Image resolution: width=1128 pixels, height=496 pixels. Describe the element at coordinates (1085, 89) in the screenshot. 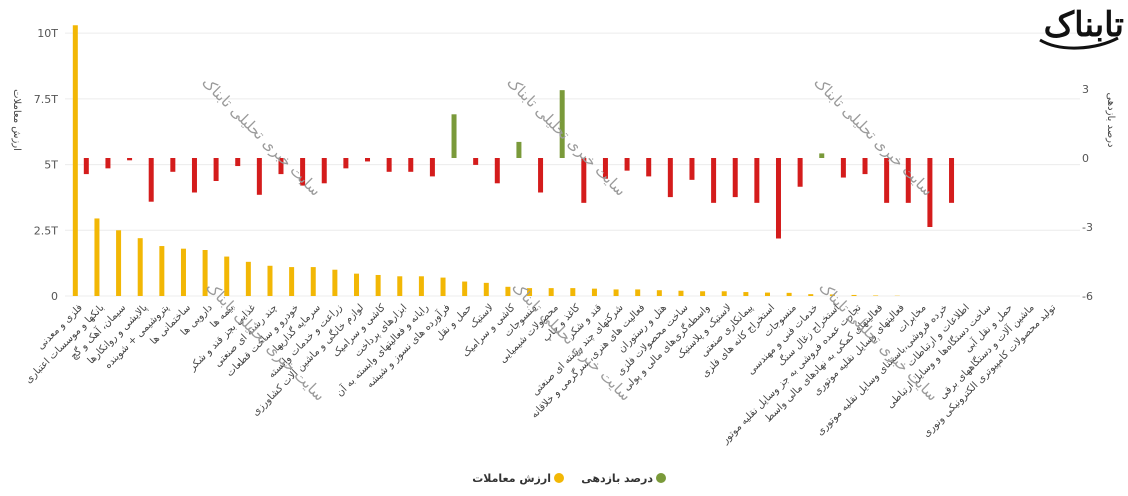

I see `right-tick-label: 3` at that location.